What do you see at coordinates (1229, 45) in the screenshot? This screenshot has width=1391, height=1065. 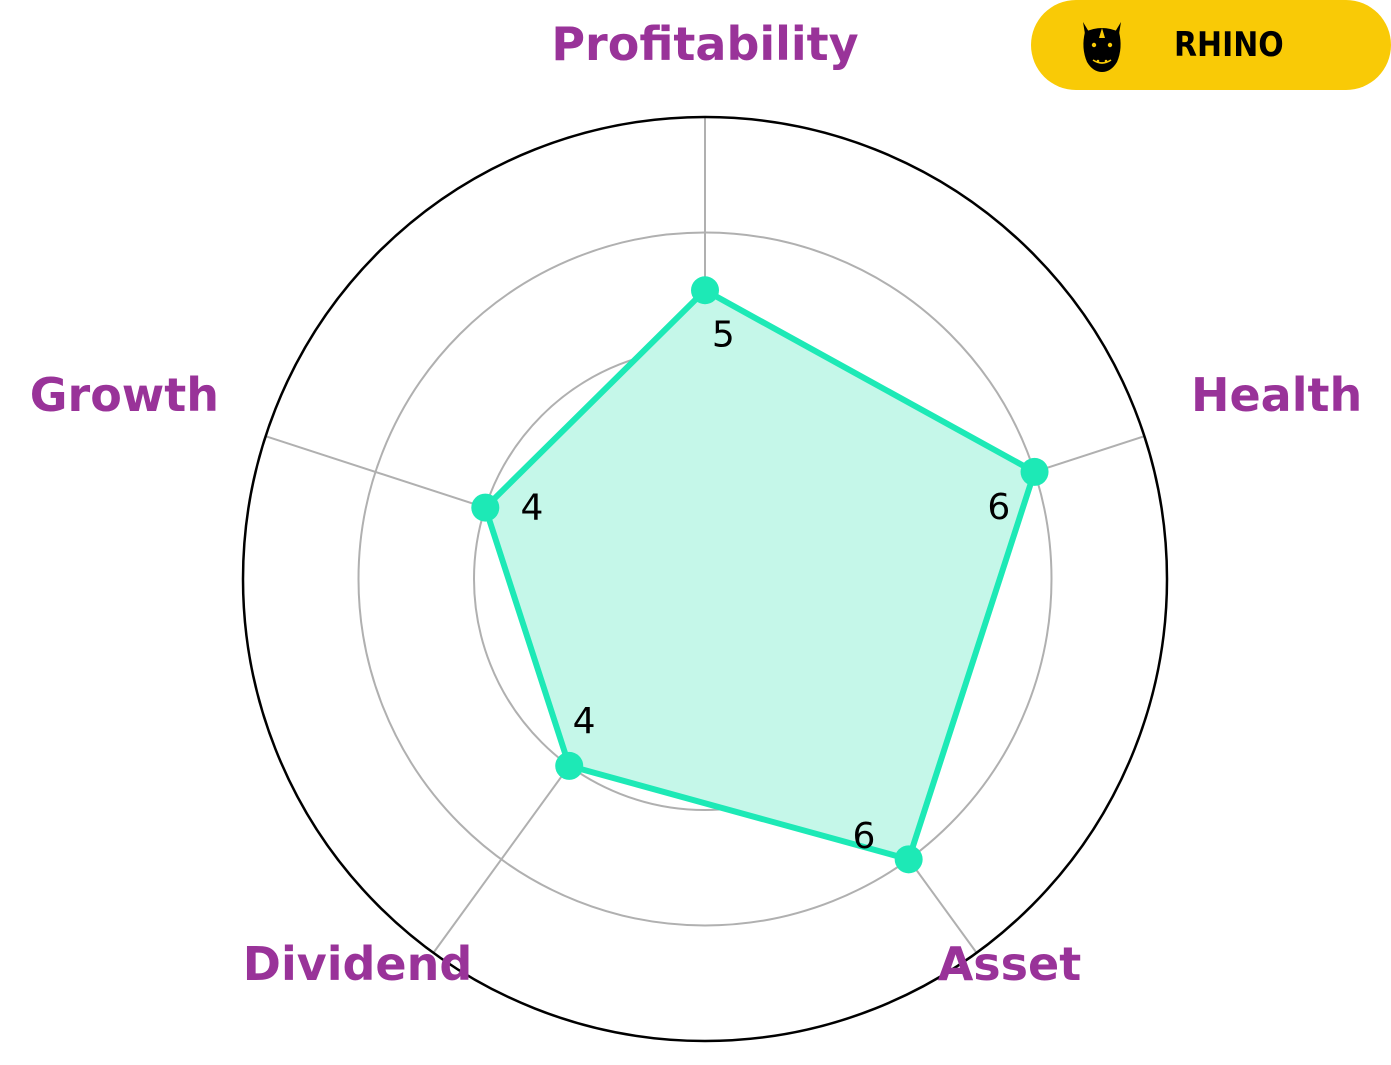 I see `brand-name: RHINO` at bounding box center [1229, 45].